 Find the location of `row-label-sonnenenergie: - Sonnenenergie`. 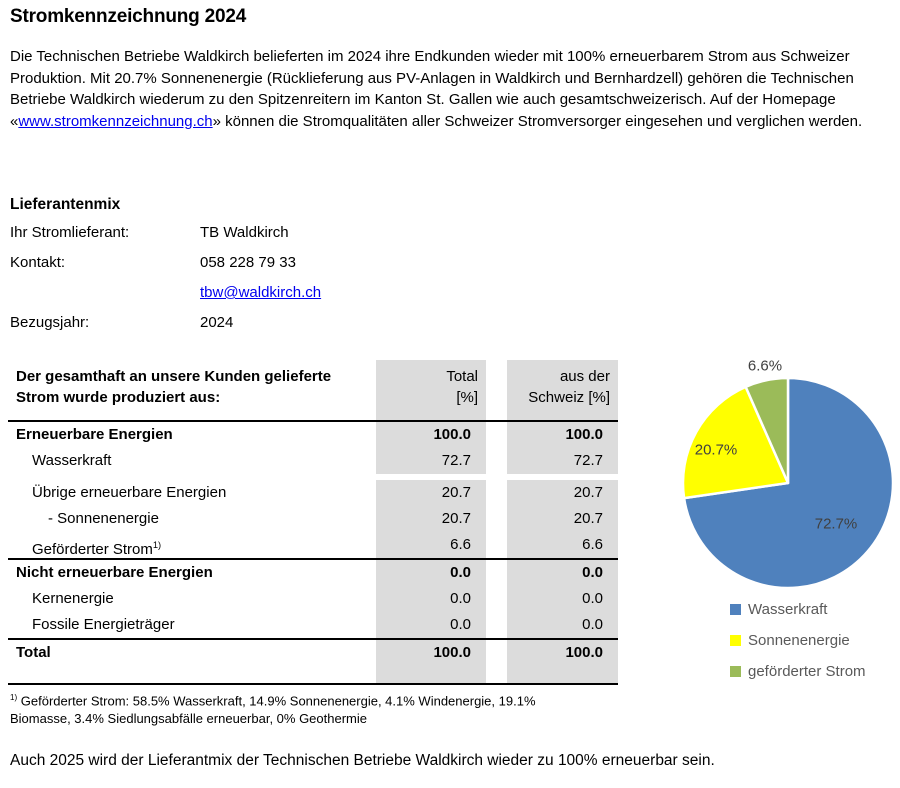

row-label-sonnenenergie: - Sonnenenergie is located at coordinates (103, 518).